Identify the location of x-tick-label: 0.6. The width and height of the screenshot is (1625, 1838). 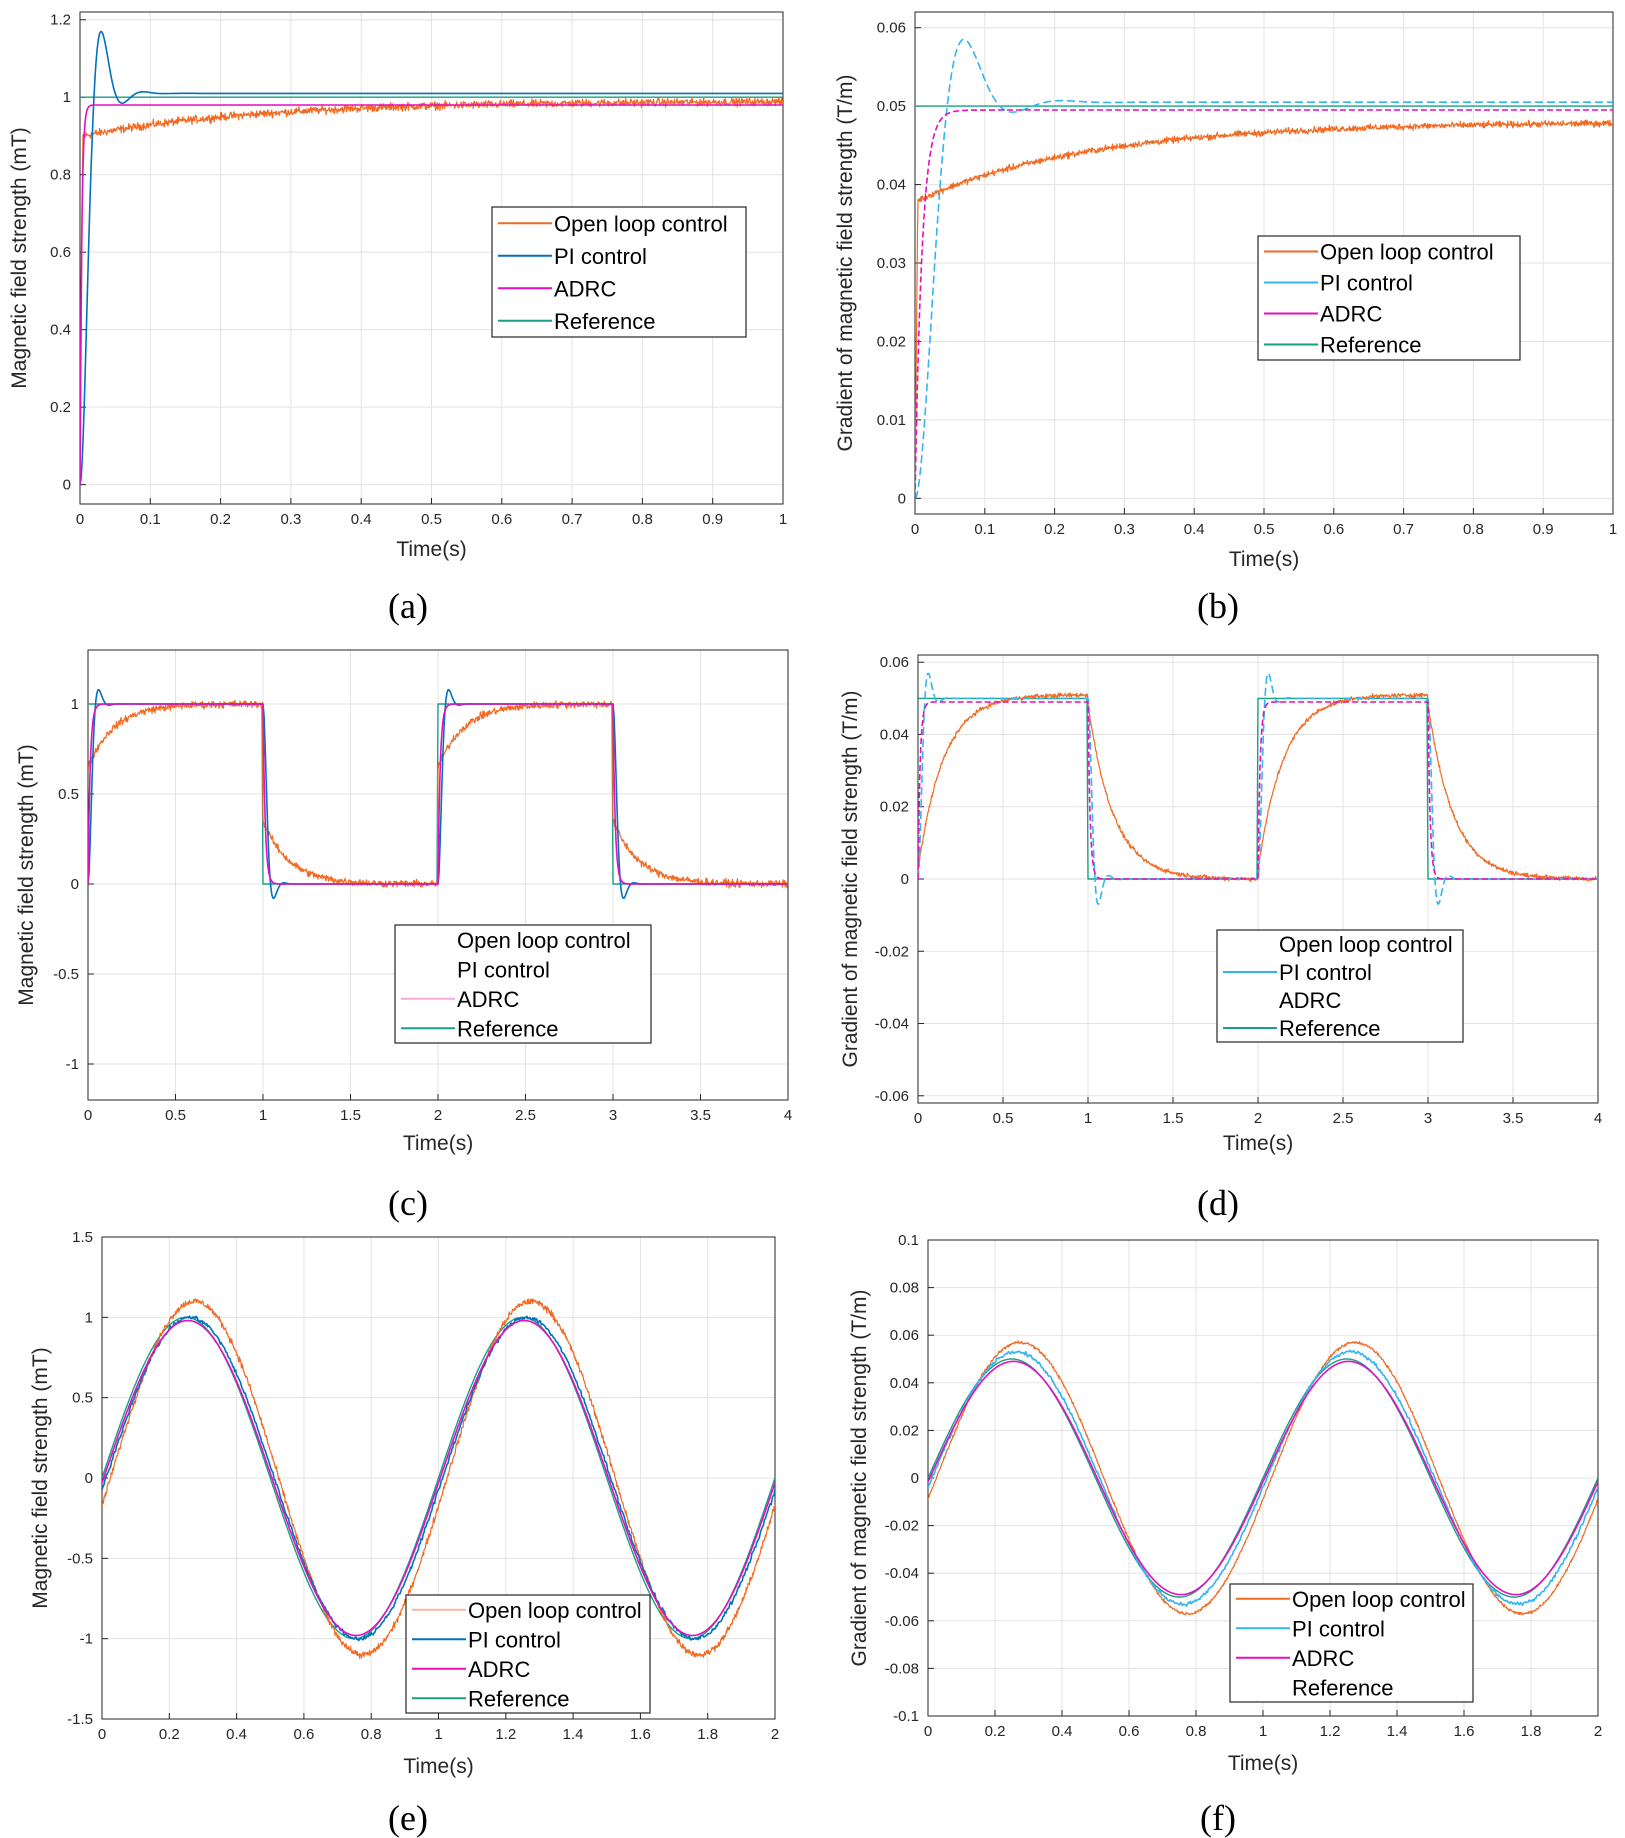
(1129, 1731).